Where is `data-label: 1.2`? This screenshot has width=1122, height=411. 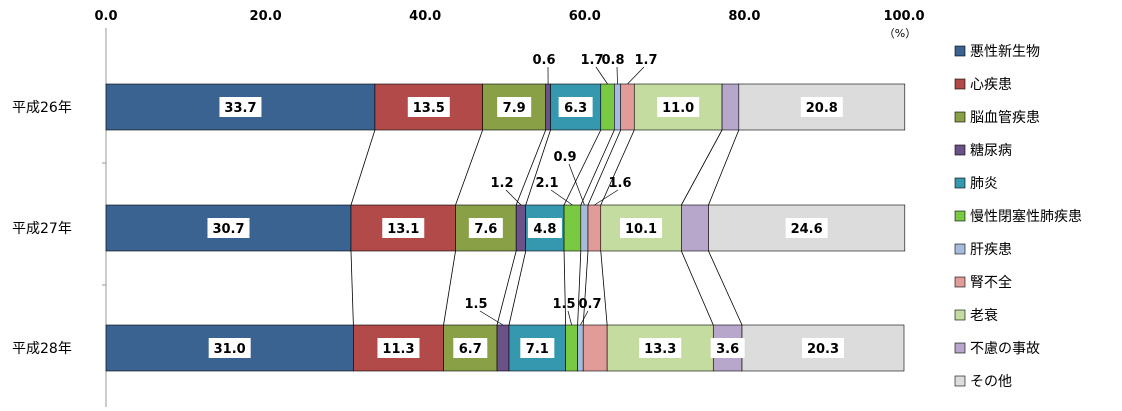
data-label: 1.2 is located at coordinates (501, 183).